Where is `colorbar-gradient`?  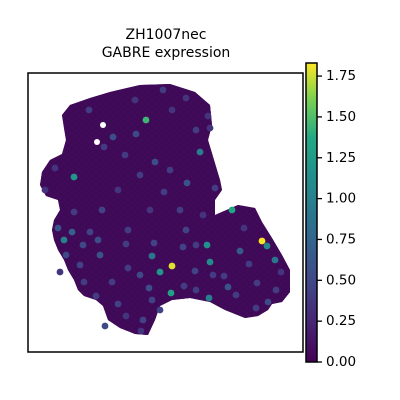 colorbar-gradient is located at coordinates (311, 212).